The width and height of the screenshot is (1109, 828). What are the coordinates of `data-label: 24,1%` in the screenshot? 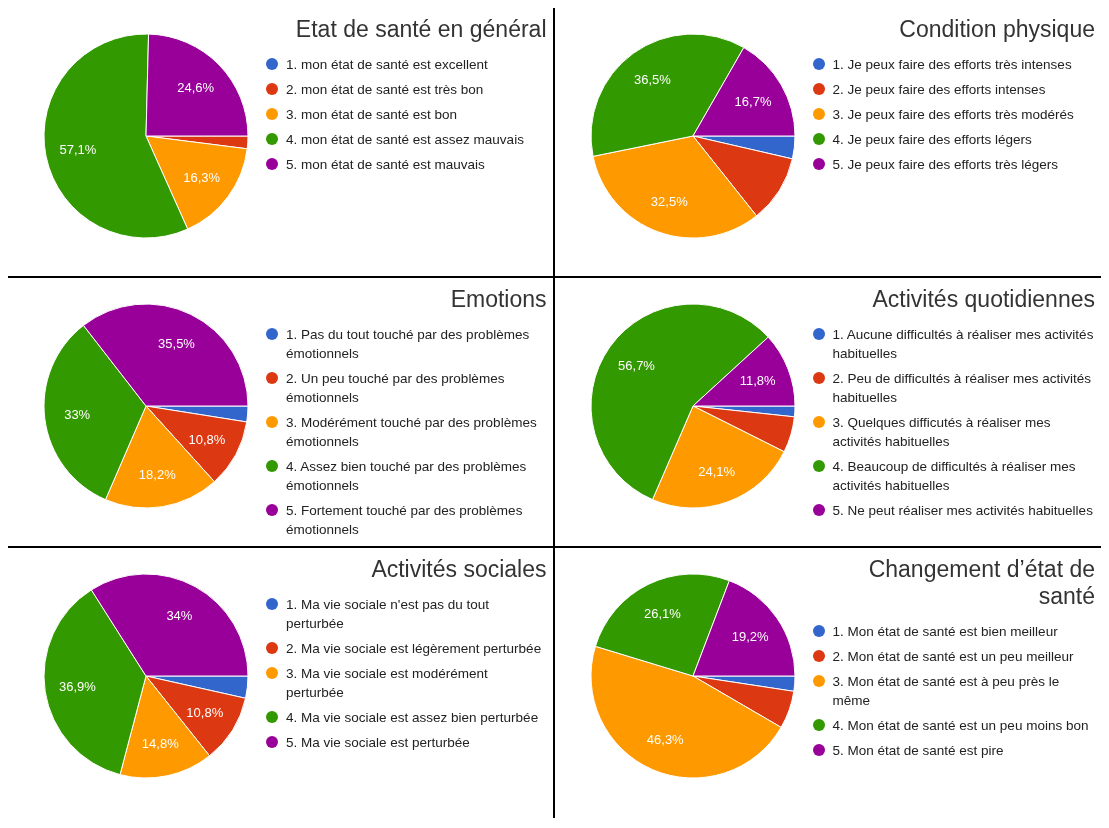 It's located at (716, 471).